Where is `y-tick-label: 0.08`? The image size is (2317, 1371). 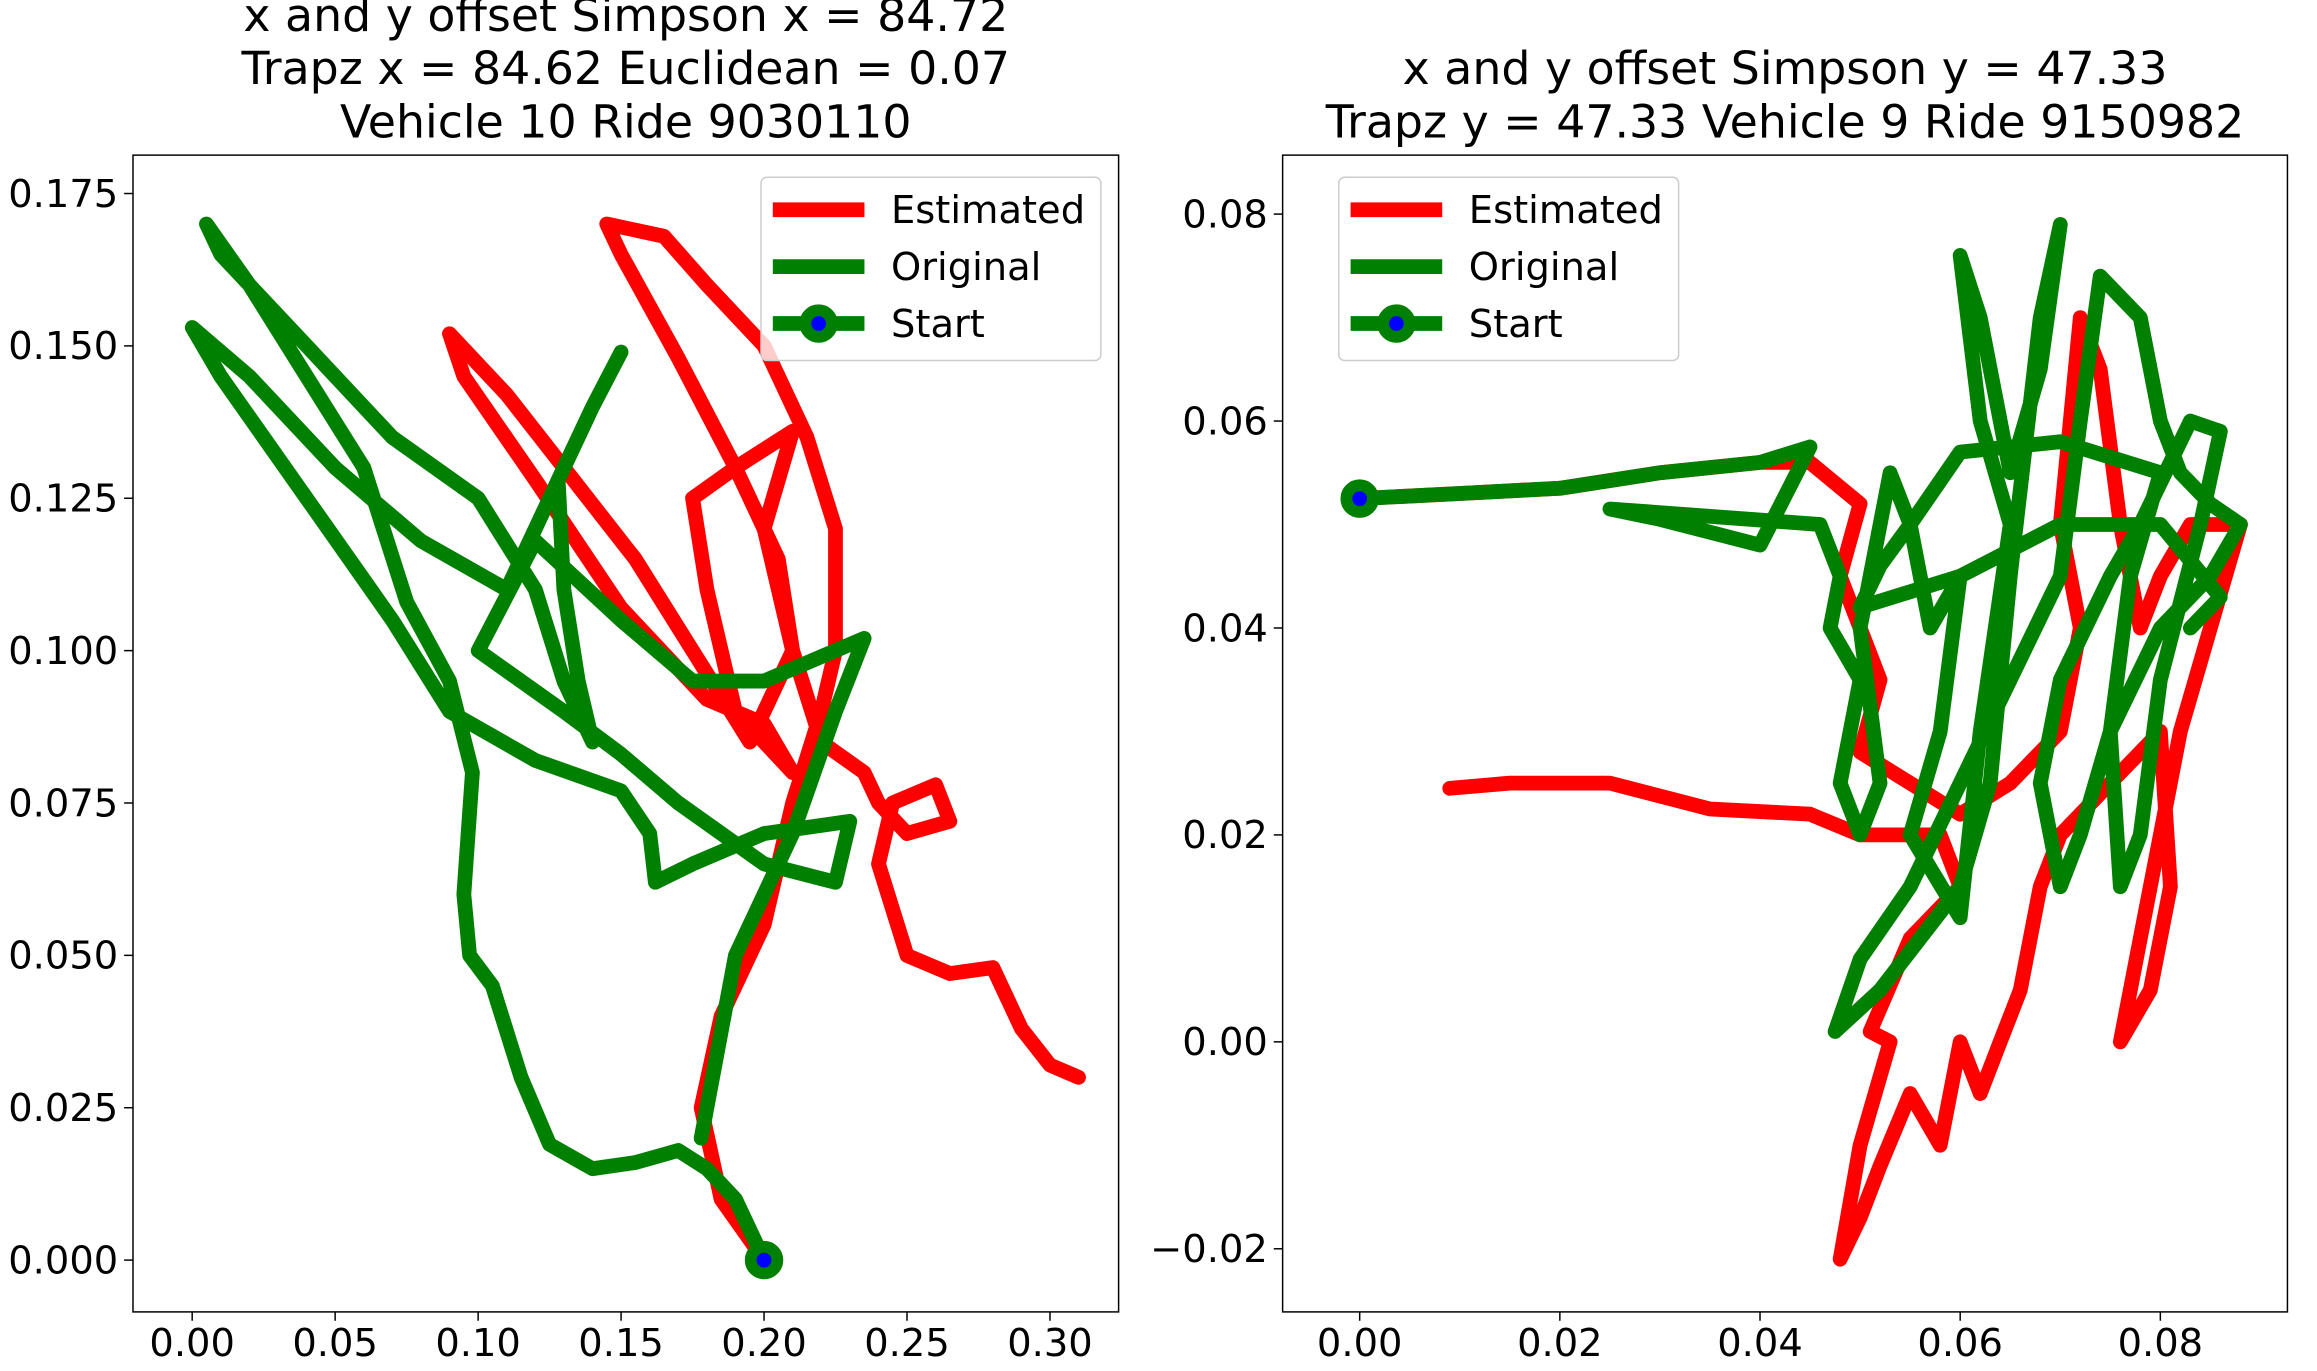
y-tick-label: 0.08 is located at coordinates (1225, 214).